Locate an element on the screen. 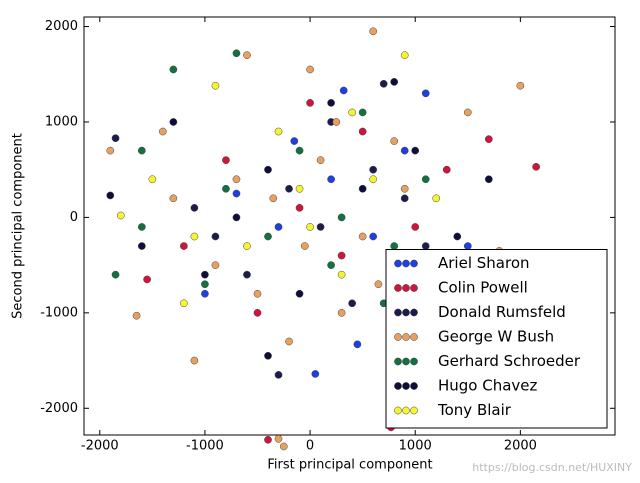 The image size is (640, 483). x-axis-label: First principal component is located at coordinates (349, 465).